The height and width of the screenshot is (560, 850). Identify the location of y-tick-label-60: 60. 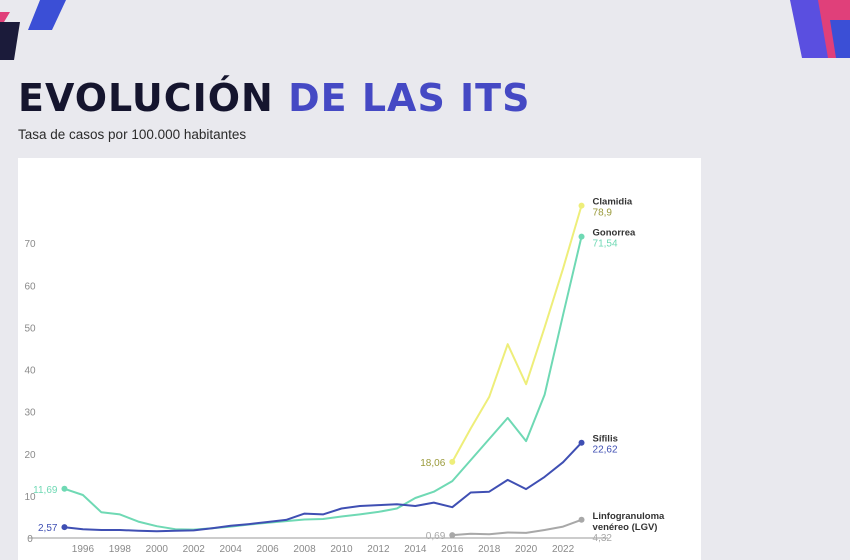
(30, 286).